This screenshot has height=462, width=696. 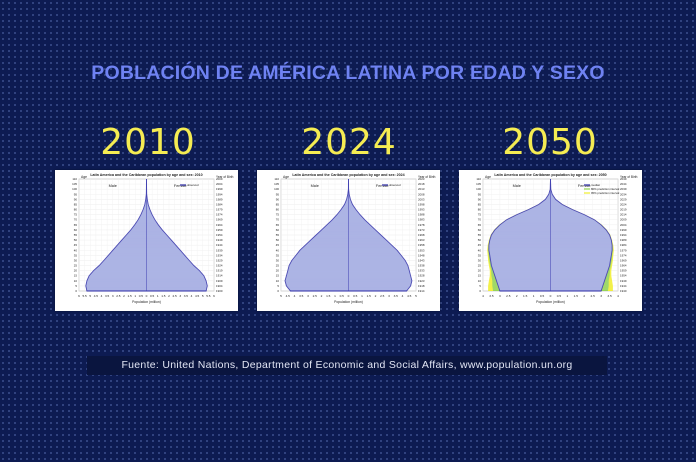 I want to click on legend-entry: median, so click(x=596, y=185).